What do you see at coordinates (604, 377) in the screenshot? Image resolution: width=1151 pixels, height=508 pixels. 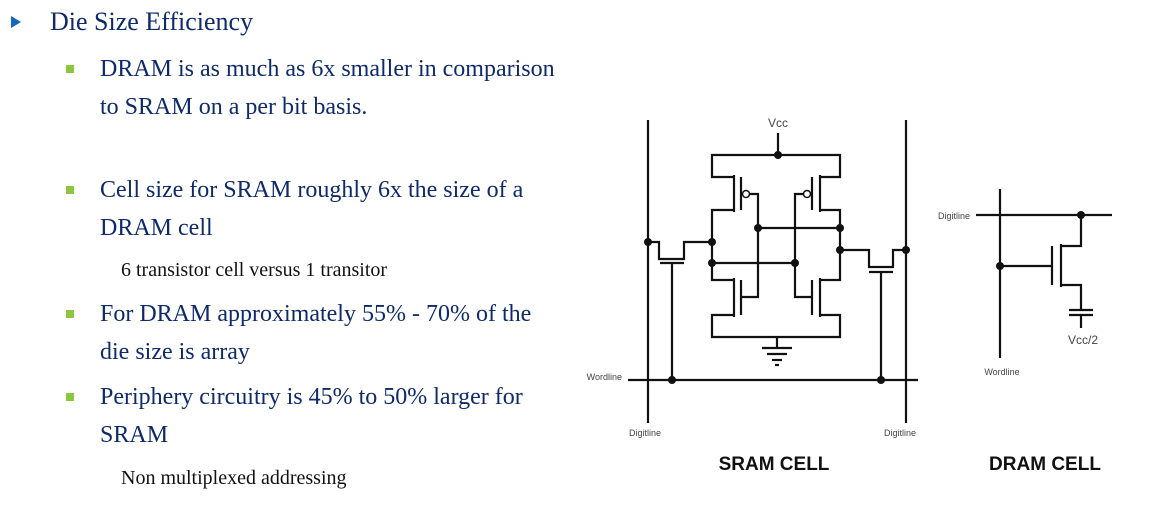 I see `sram-wordline-label: Wordline` at bounding box center [604, 377].